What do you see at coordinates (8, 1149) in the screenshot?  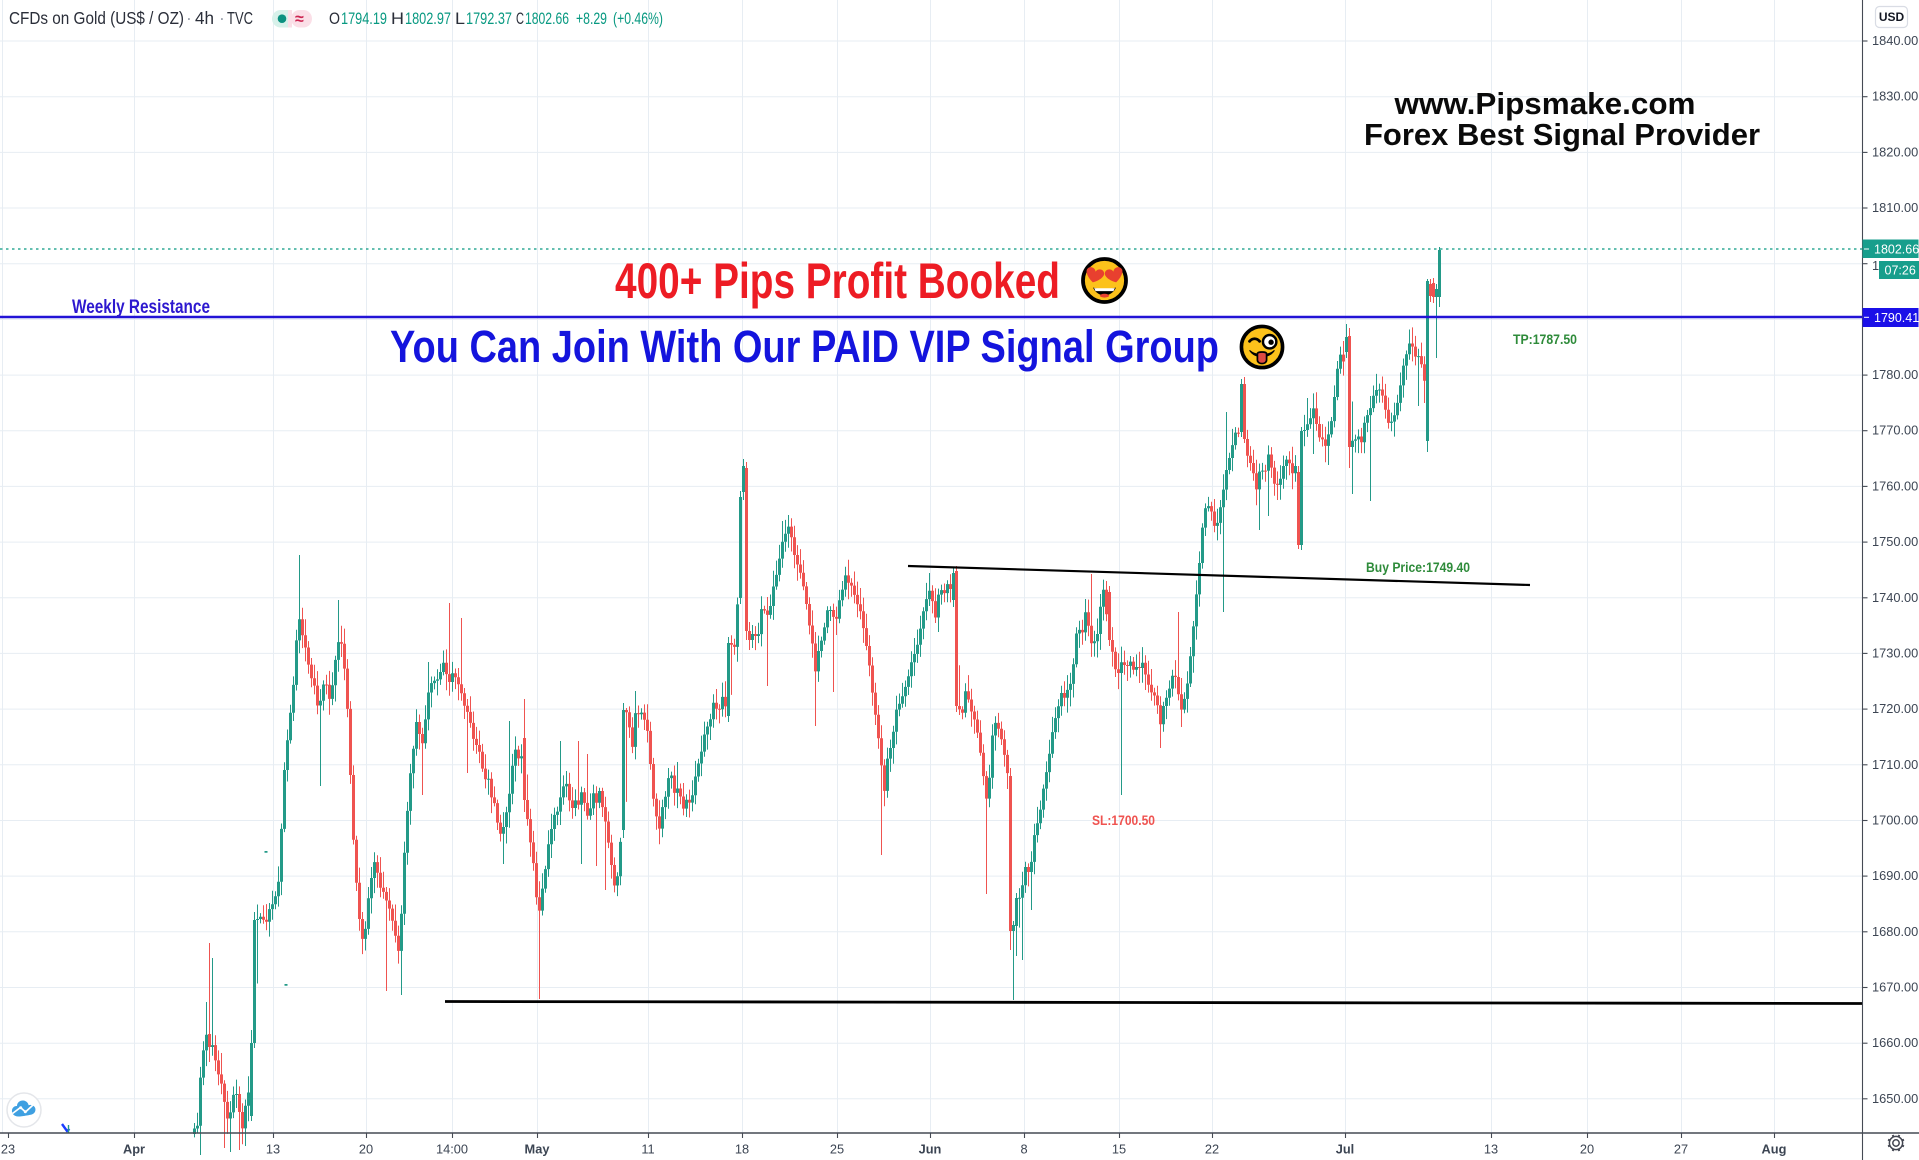 I see `svg-text: 23` at bounding box center [8, 1149].